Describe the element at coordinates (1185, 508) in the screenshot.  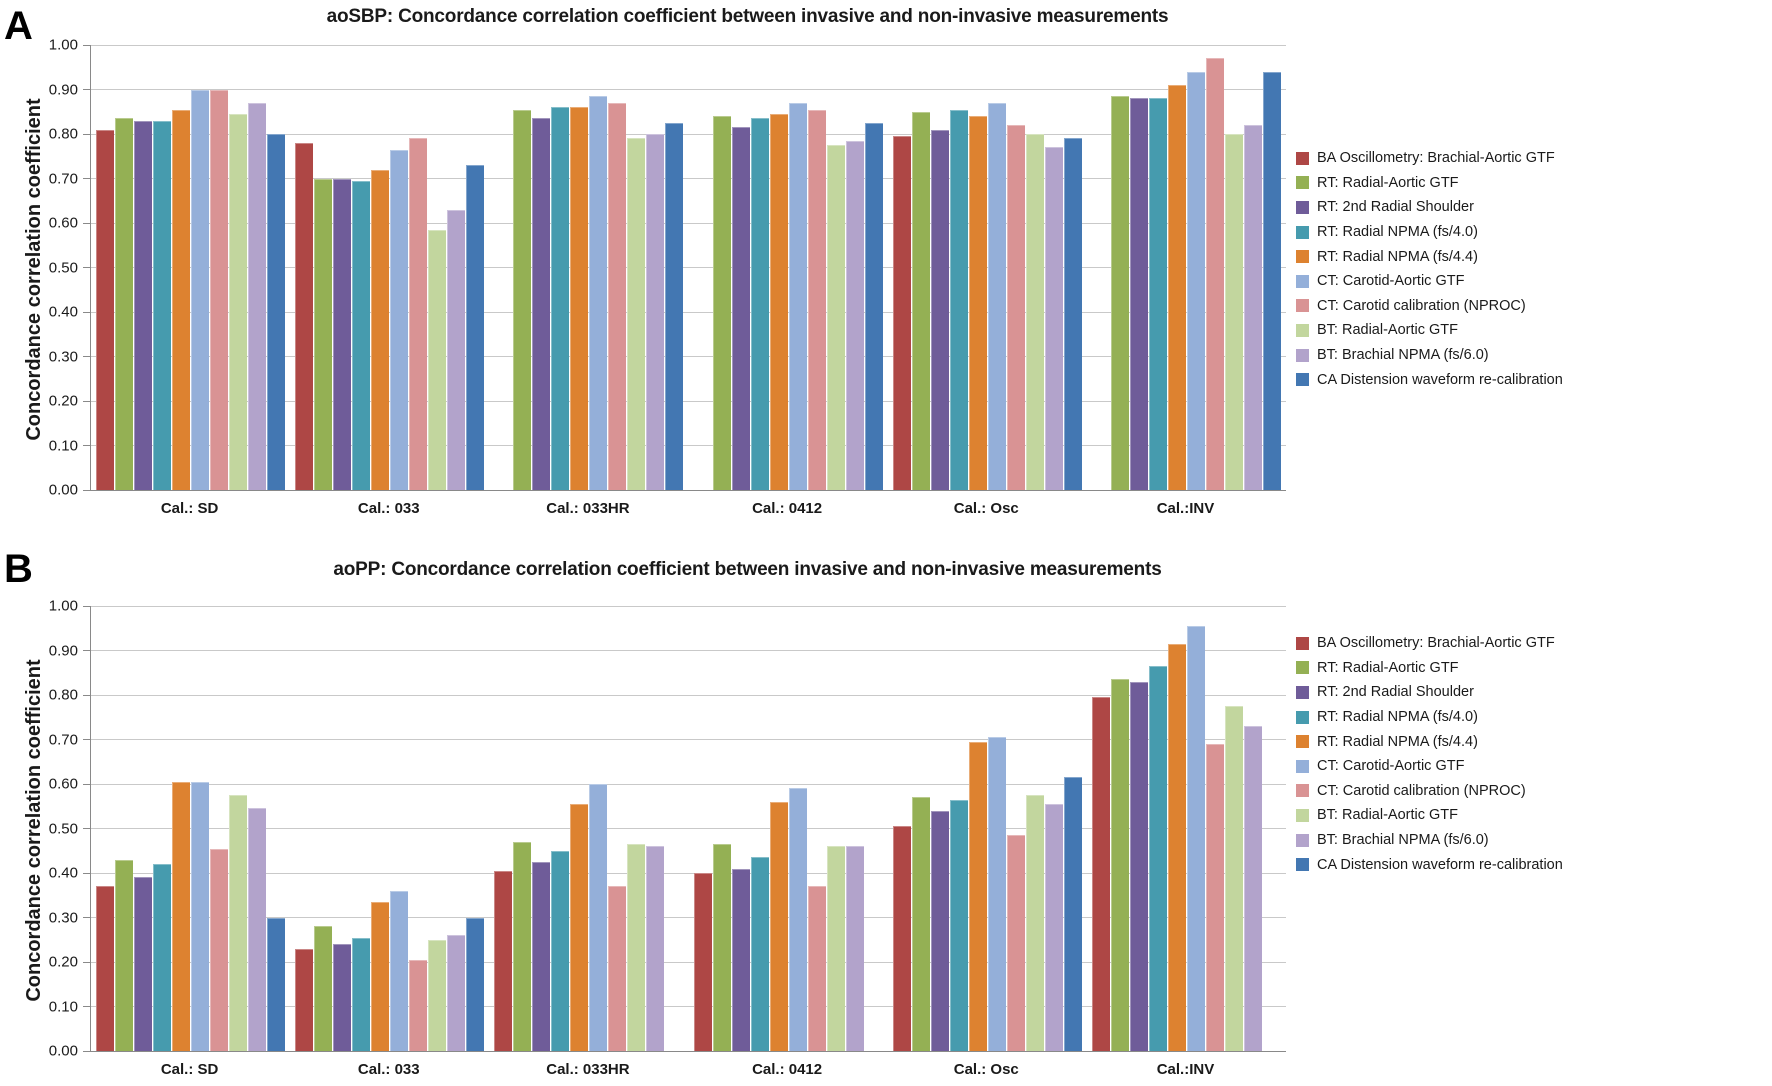
I see `category-label: Cal.:INV` at that location.